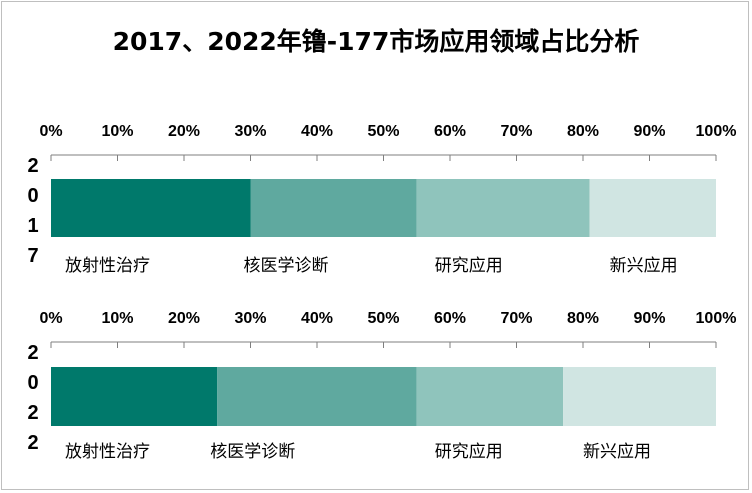  I want to click on year-label-char: 7, so click(32, 256).